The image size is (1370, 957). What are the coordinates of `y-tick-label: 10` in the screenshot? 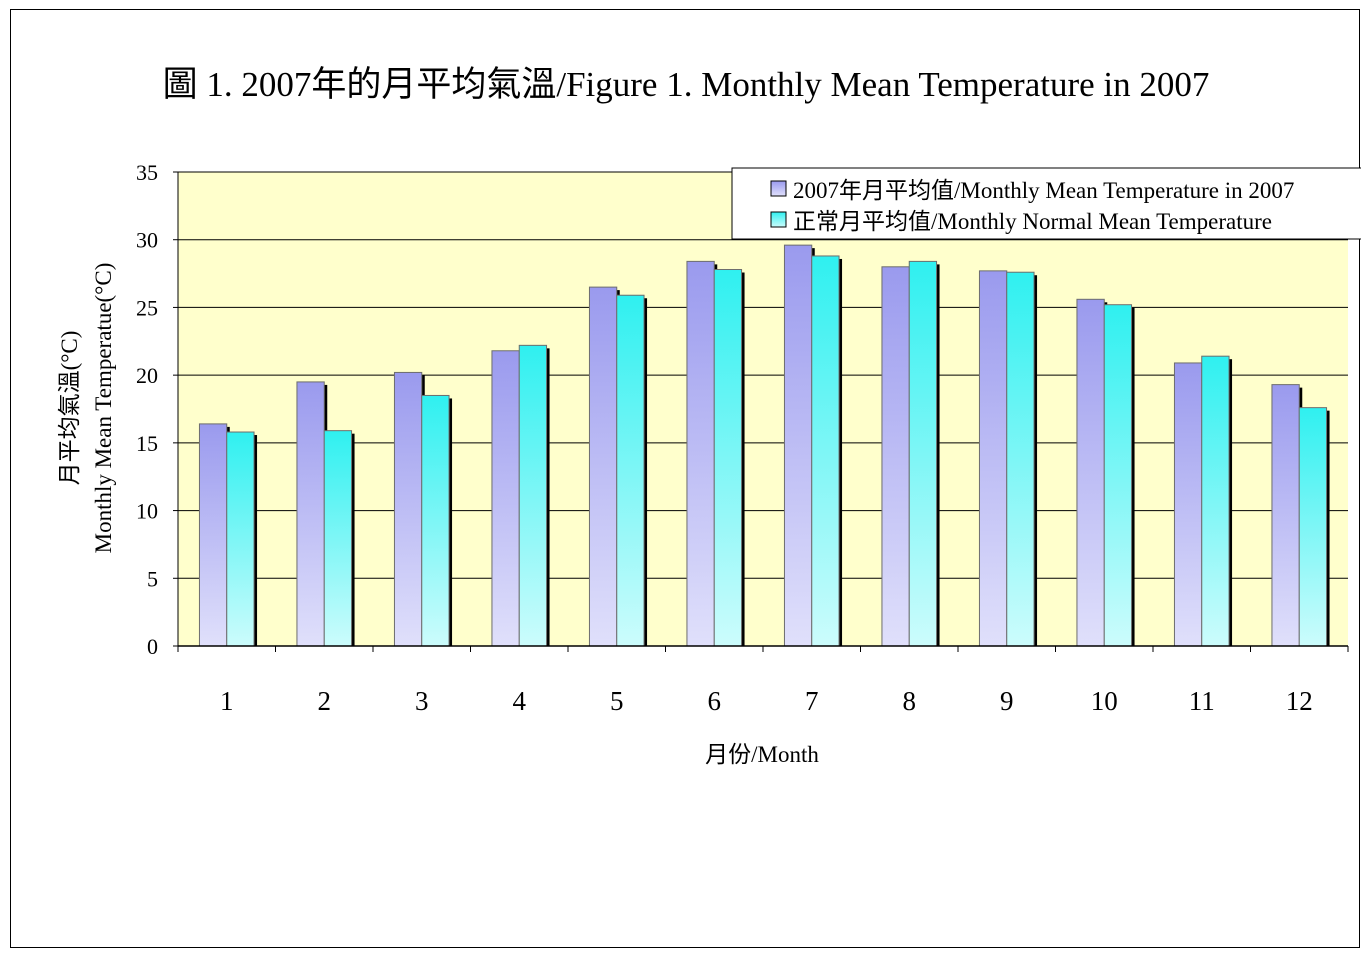 It's located at (147, 511).